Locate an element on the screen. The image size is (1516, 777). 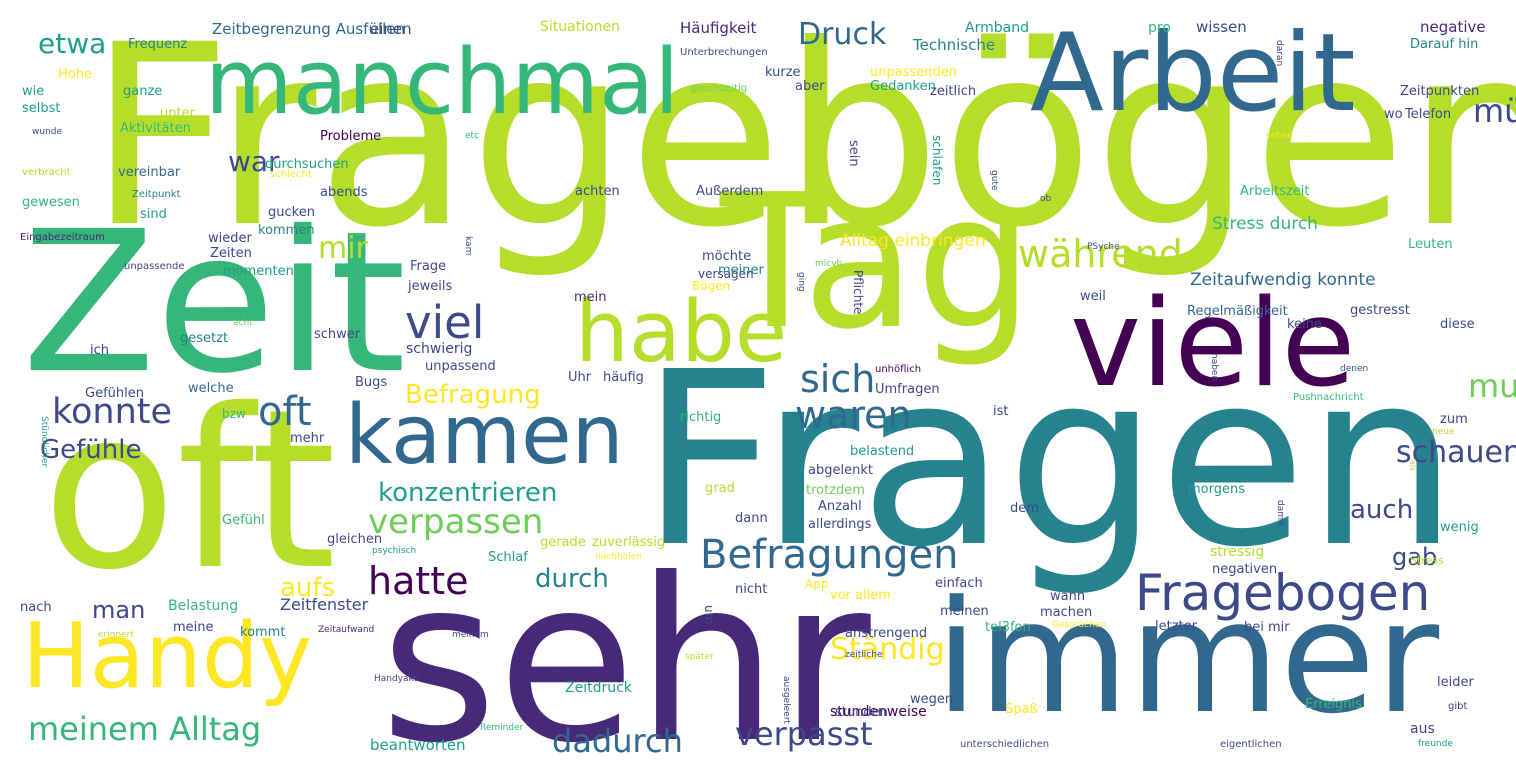
word: Arbeit is located at coordinates (1193, 73).